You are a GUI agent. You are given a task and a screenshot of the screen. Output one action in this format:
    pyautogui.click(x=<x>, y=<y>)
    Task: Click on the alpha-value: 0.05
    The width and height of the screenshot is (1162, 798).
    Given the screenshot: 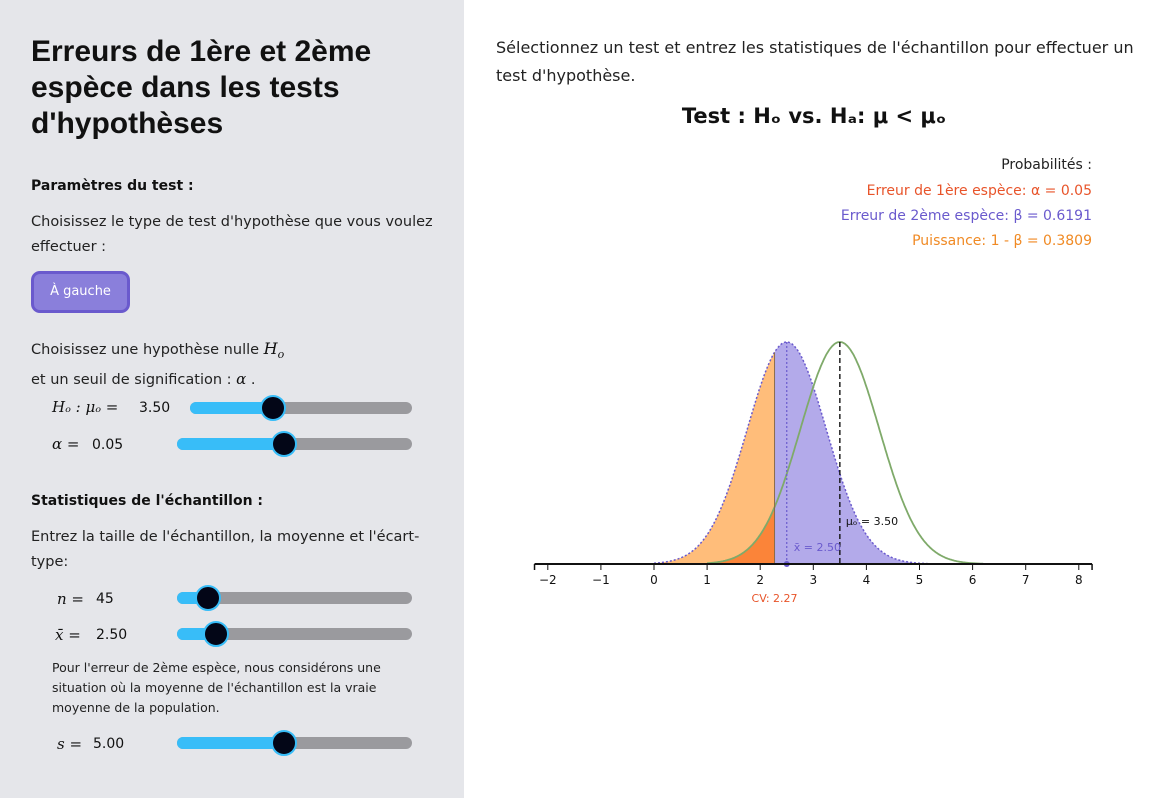 What is the action you would take?
    pyautogui.click(x=108, y=445)
    